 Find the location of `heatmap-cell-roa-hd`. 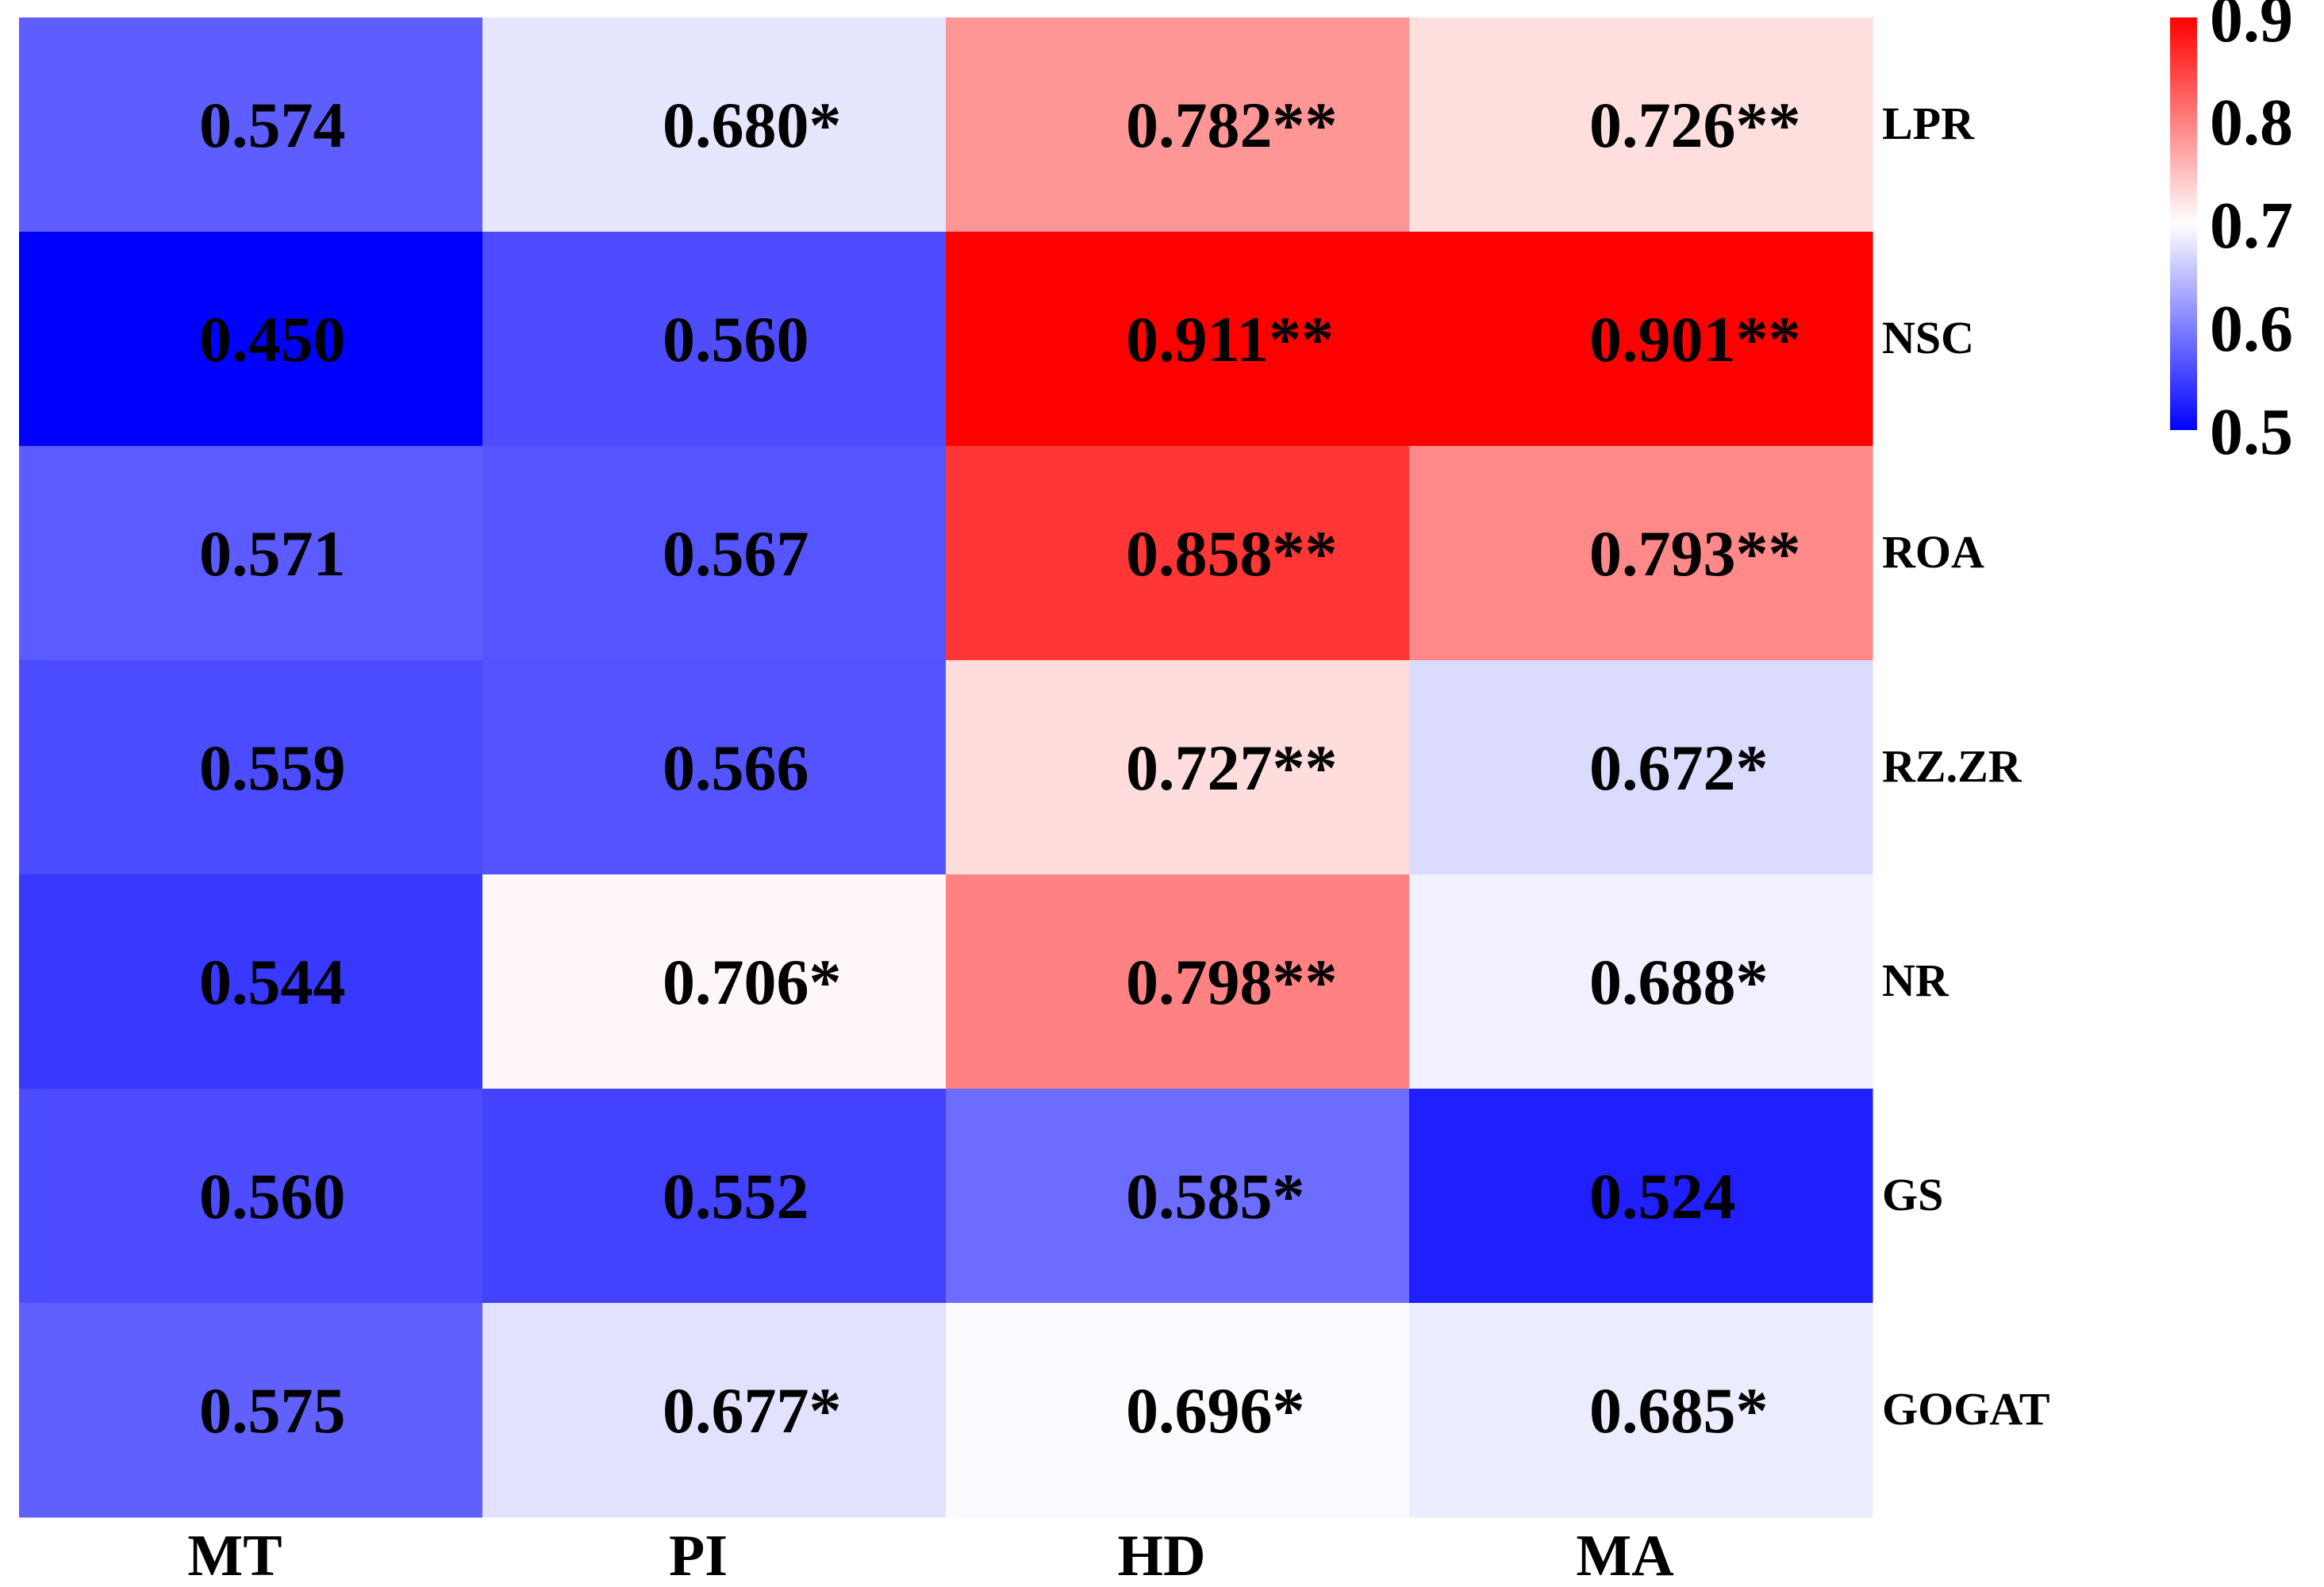

heatmap-cell-roa-hd is located at coordinates (1178, 553).